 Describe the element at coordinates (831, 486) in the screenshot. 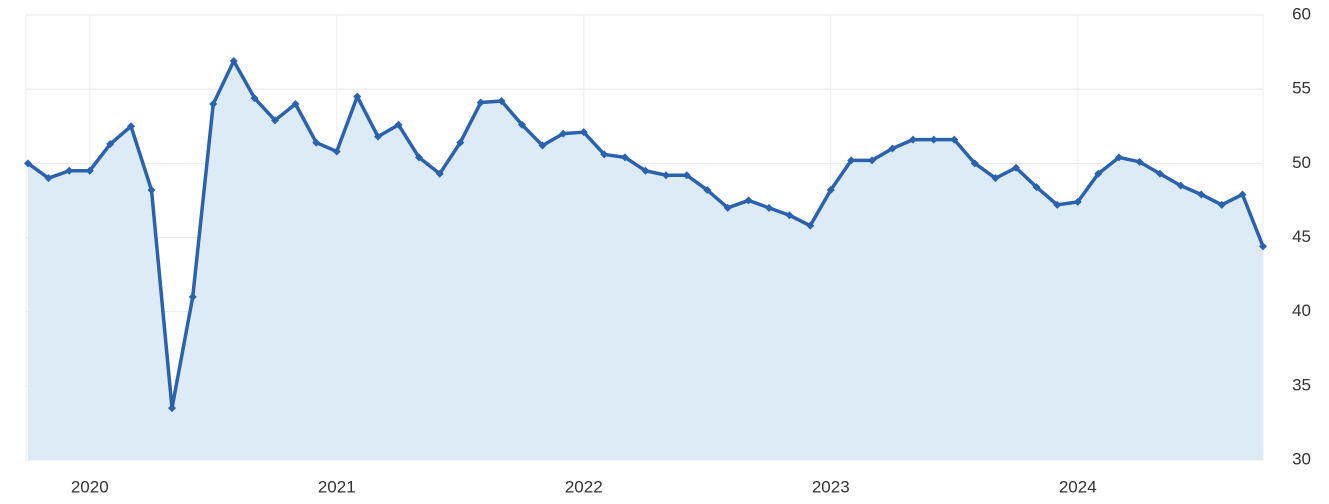

I see `x-tick-label: 2023` at that location.